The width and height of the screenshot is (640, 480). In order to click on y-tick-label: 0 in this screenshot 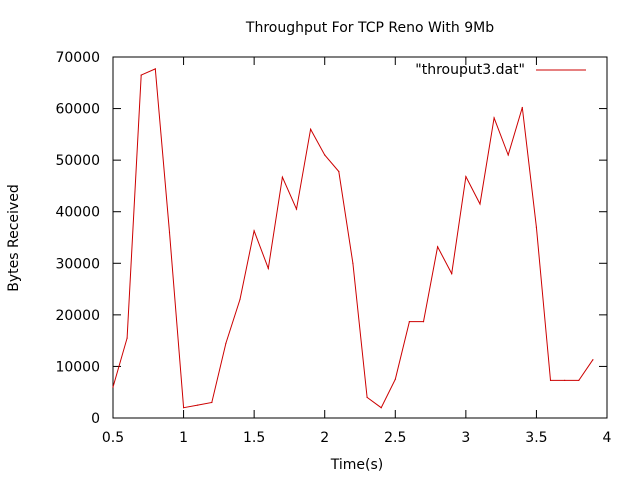, I will do `click(95, 419)`.